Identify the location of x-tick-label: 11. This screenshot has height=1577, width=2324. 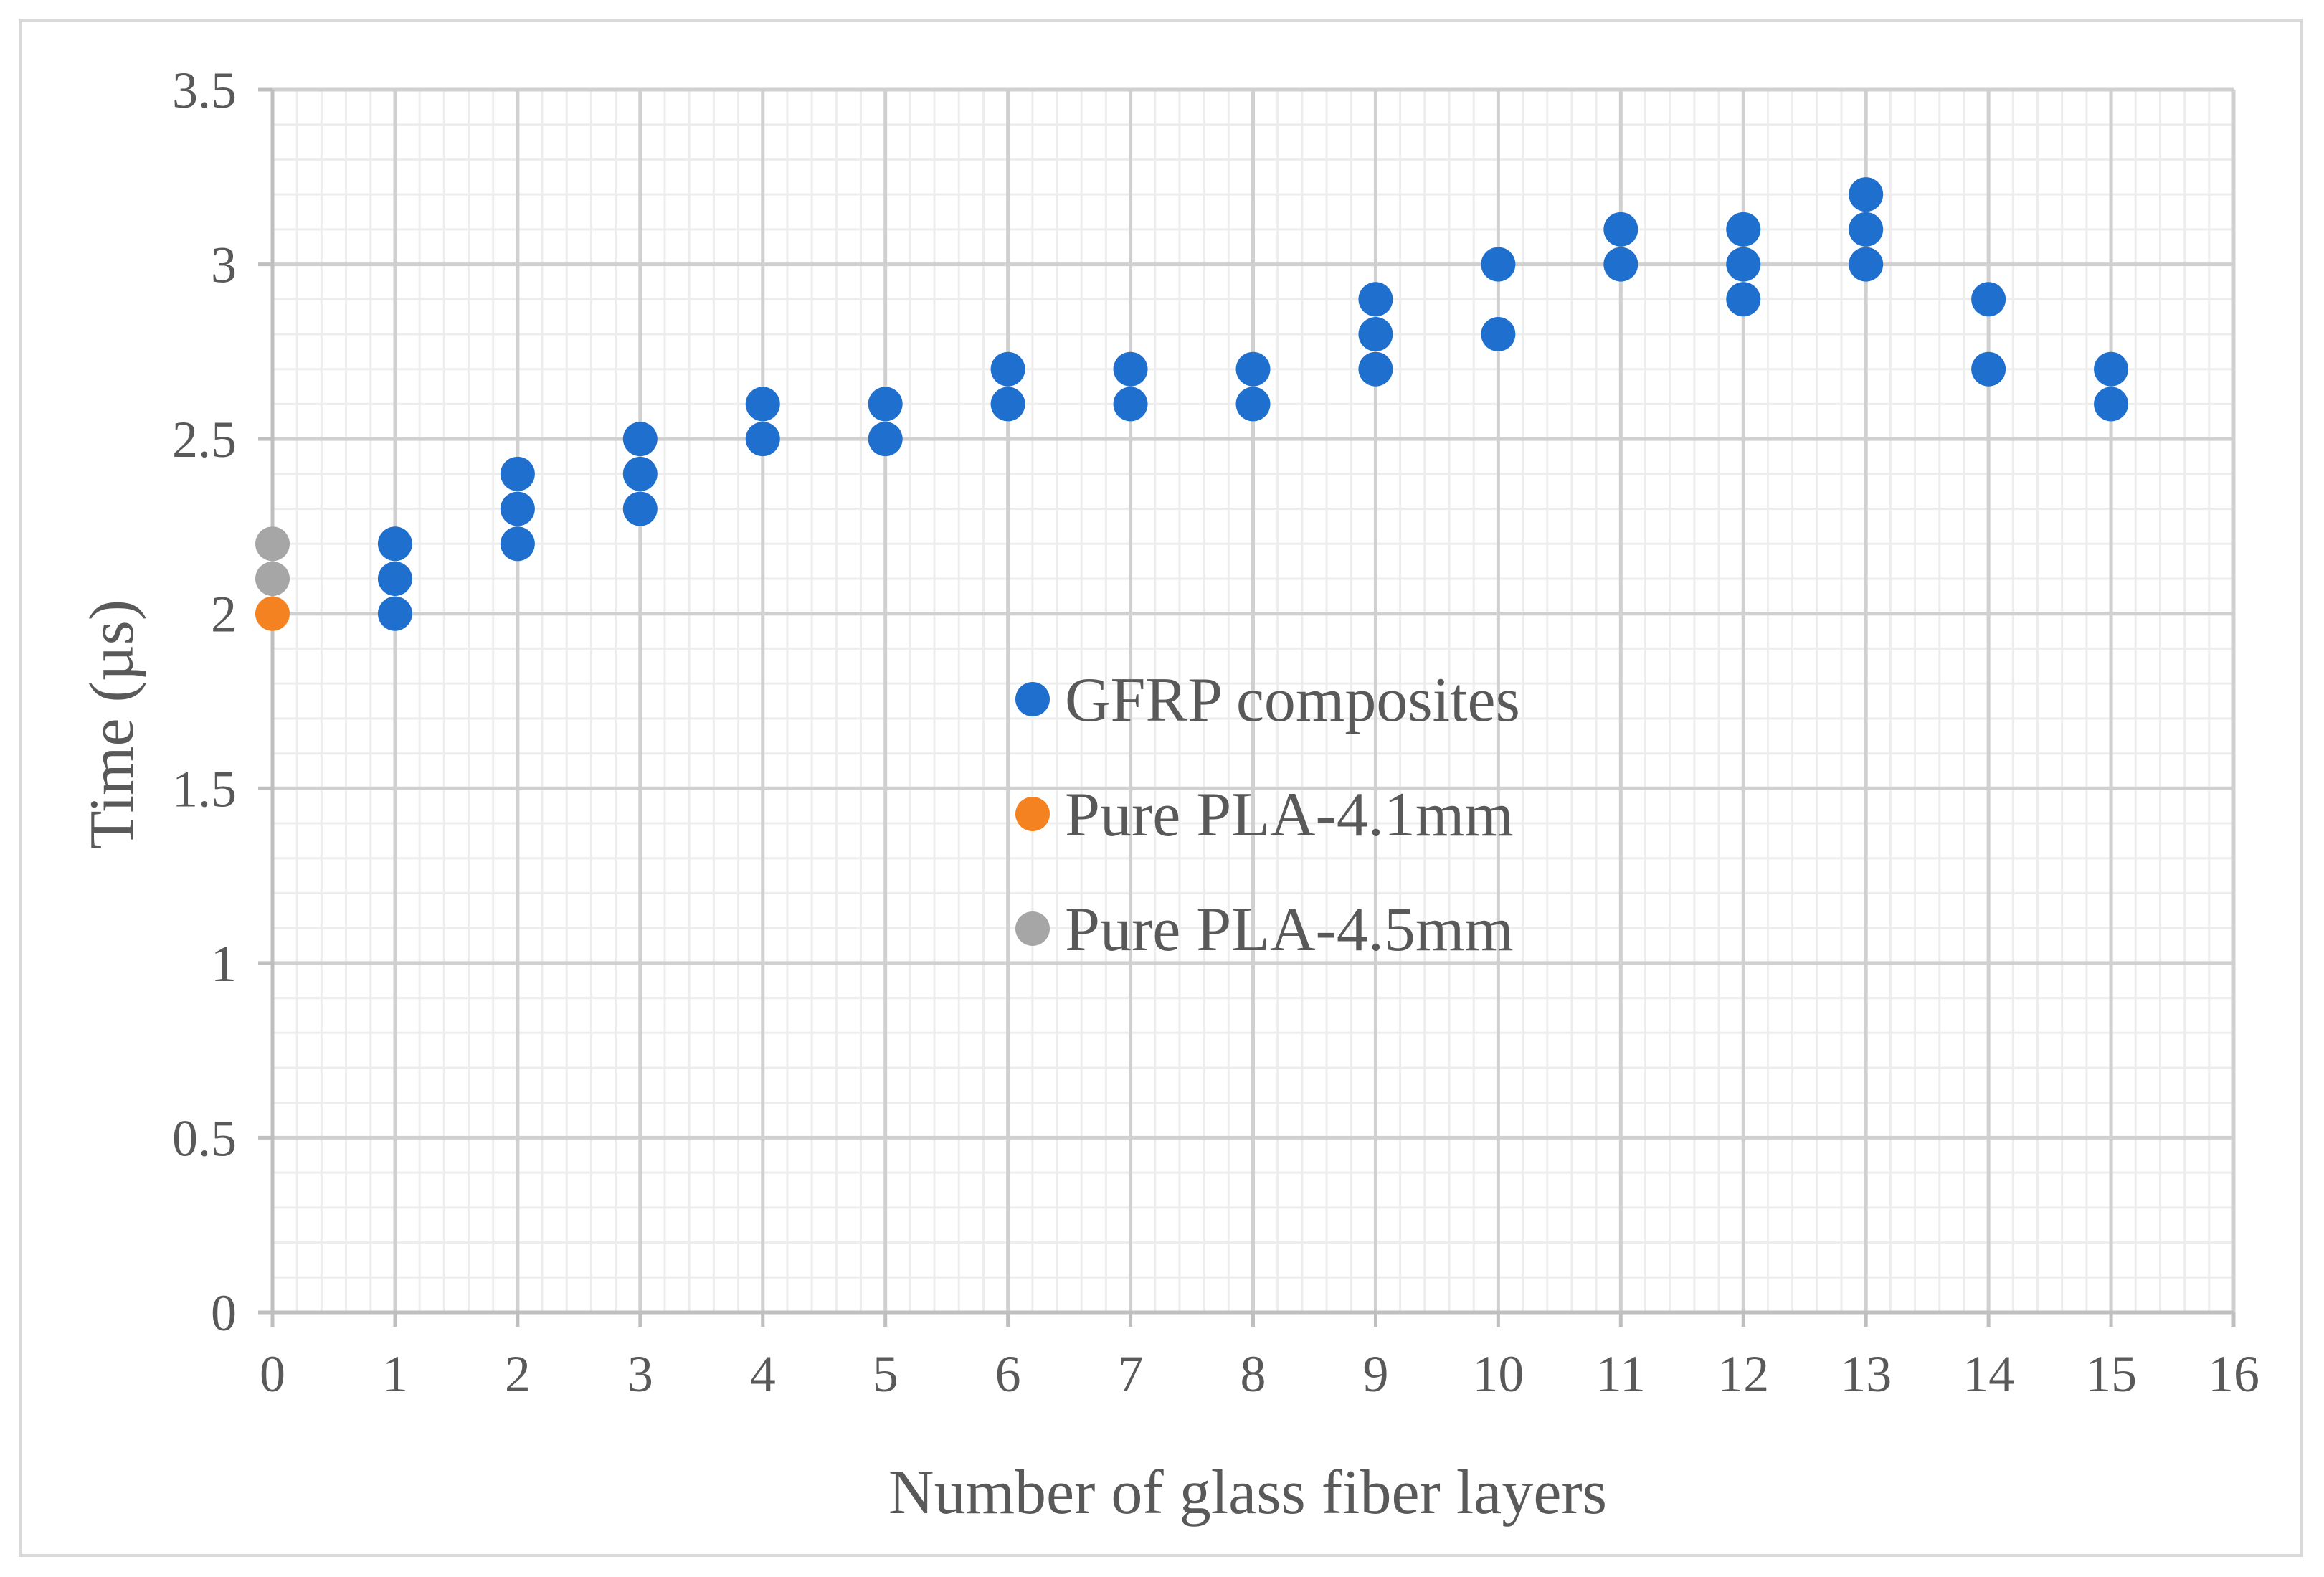
(1621, 1374).